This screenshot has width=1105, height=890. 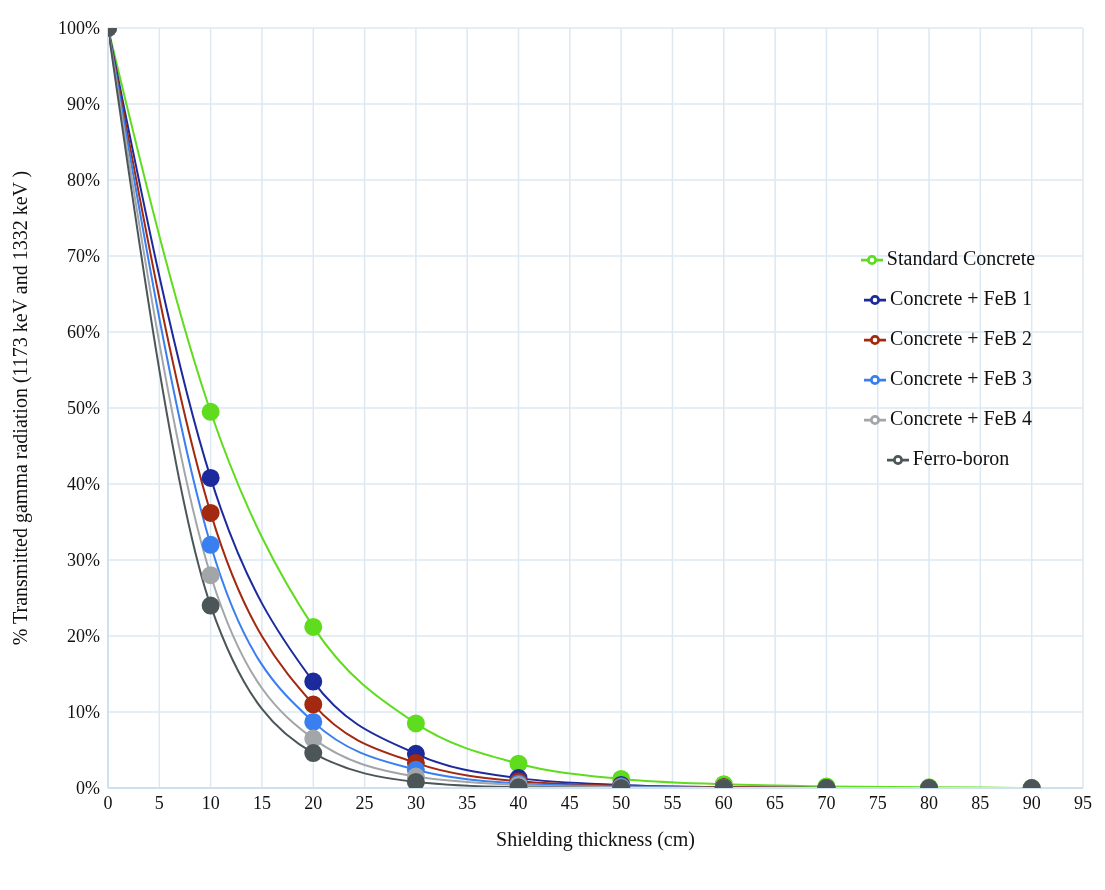 I want to click on legend-label: Ferro-boron, so click(x=961, y=458).